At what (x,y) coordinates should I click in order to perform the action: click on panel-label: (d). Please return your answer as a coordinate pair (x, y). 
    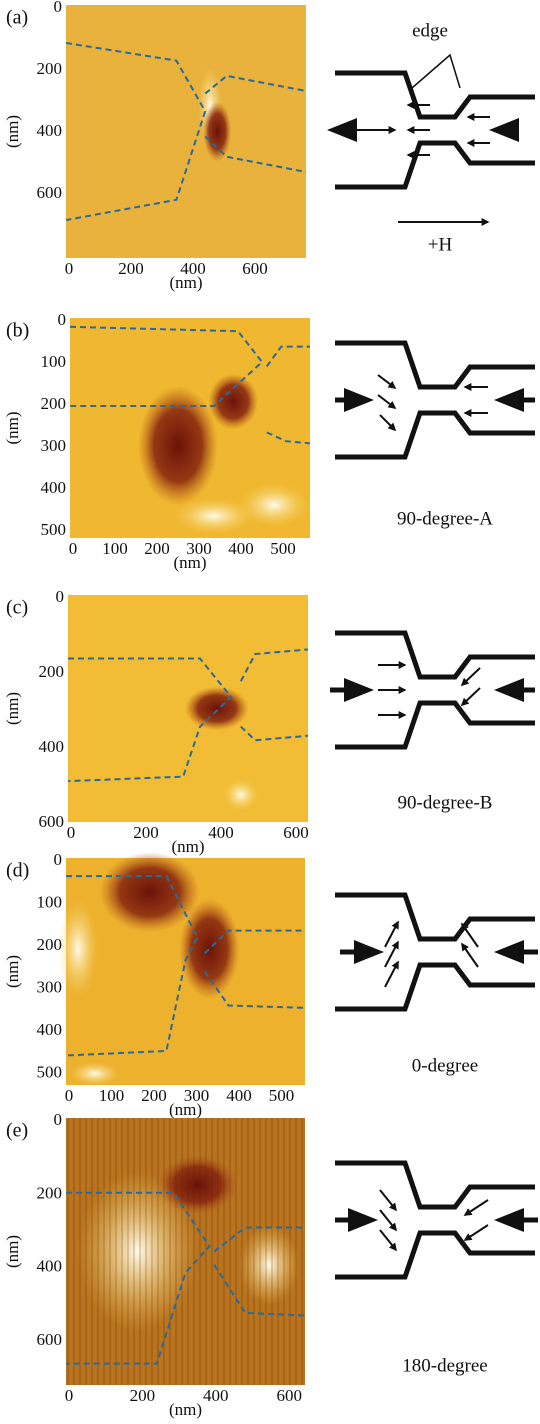
    Looking at the image, I should click on (17, 871).